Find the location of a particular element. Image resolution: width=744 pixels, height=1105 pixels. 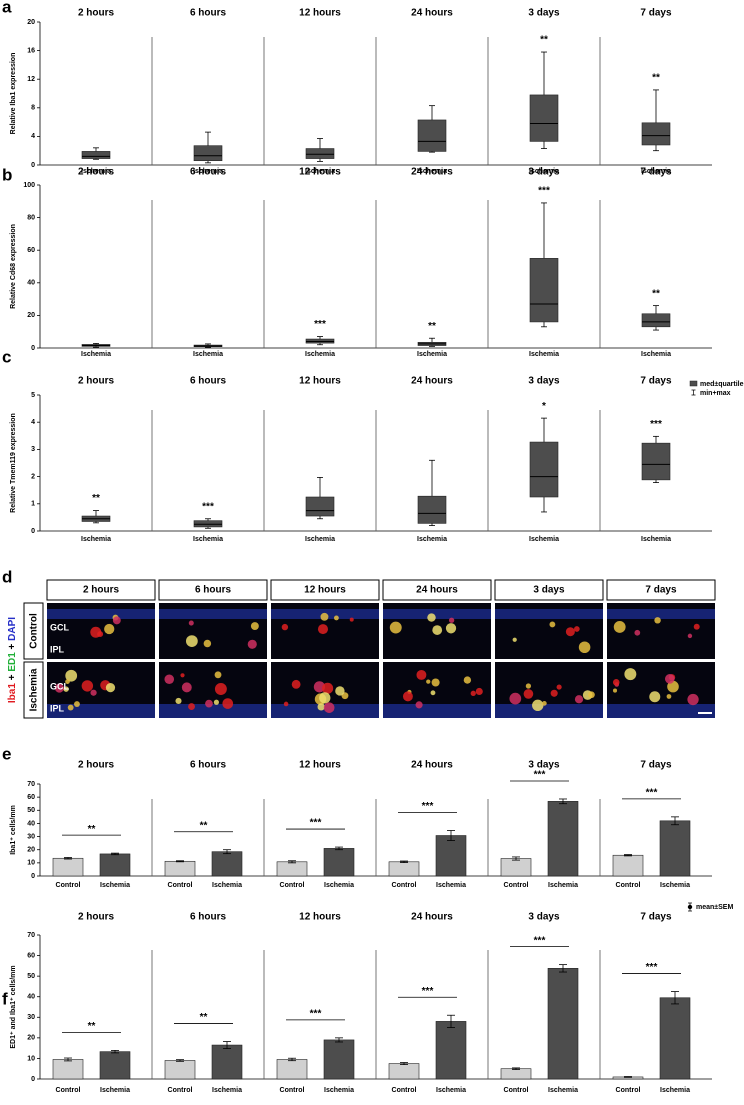

panel-letter: b is located at coordinates (7, 174).